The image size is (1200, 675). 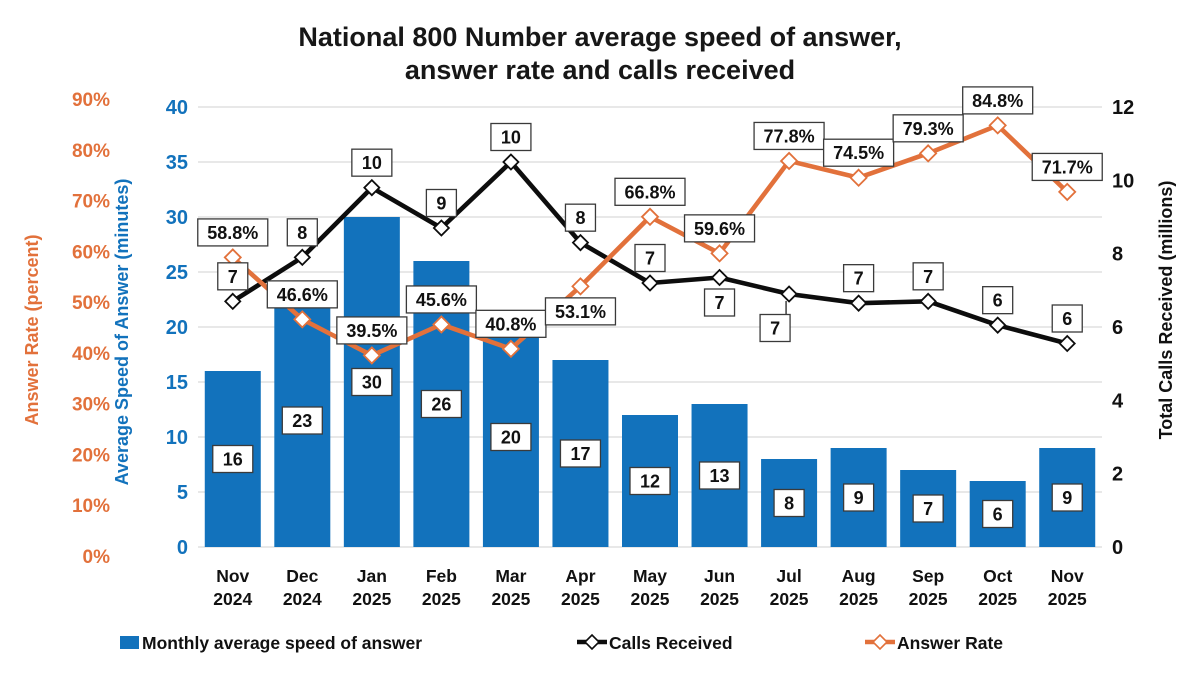 What do you see at coordinates (177, 163) in the screenshot?
I see `speed-tick: 35` at bounding box center [177, 163].